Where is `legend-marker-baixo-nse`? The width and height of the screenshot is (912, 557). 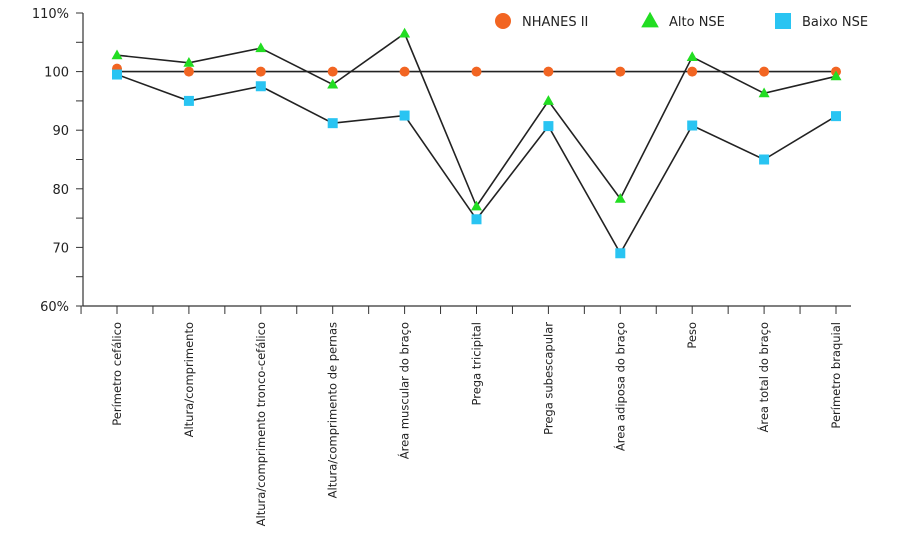
legend-marker-baixo-nse is located at coordinates (783, 21).